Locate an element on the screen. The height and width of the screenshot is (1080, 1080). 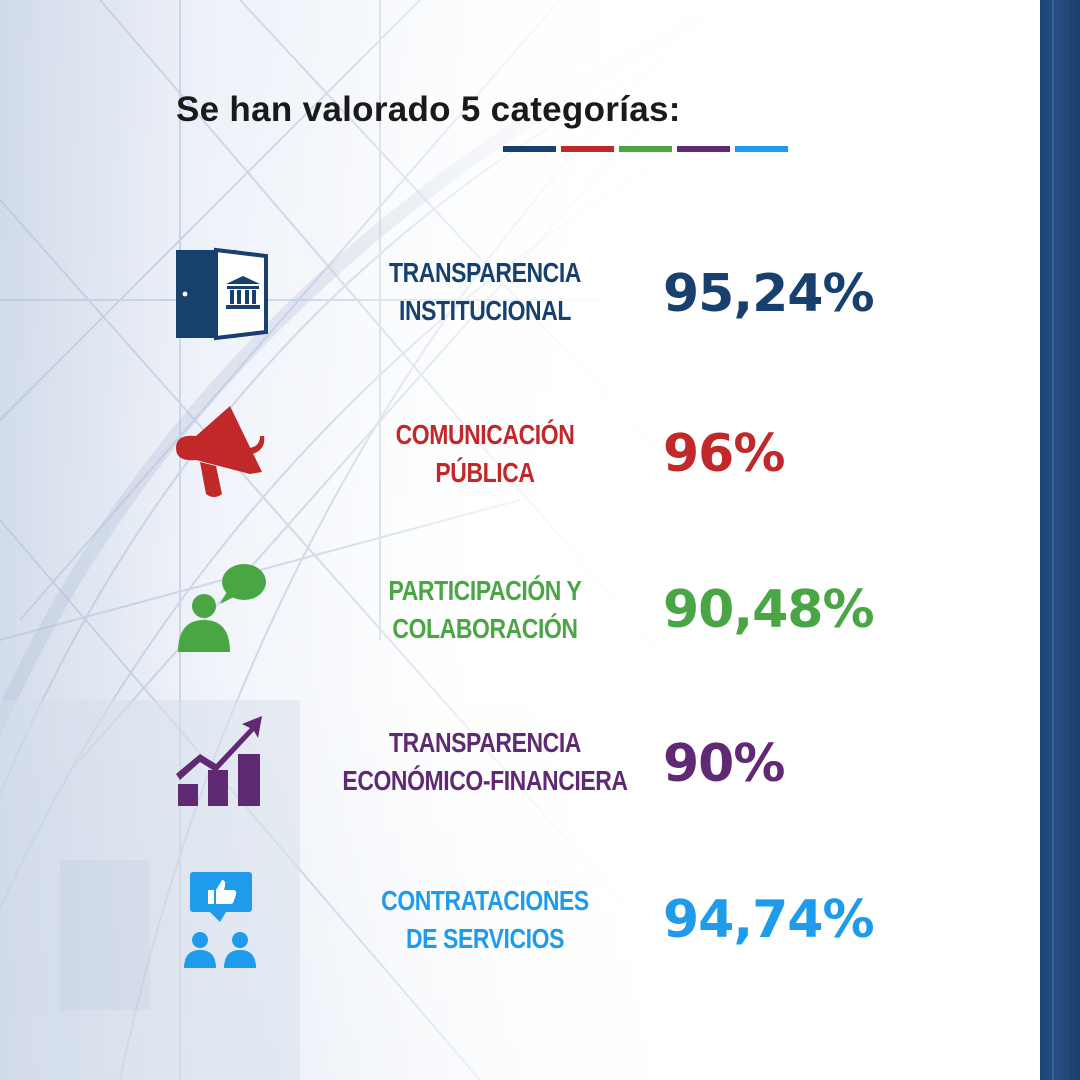
color-bars is located at coordinates (645, 149).